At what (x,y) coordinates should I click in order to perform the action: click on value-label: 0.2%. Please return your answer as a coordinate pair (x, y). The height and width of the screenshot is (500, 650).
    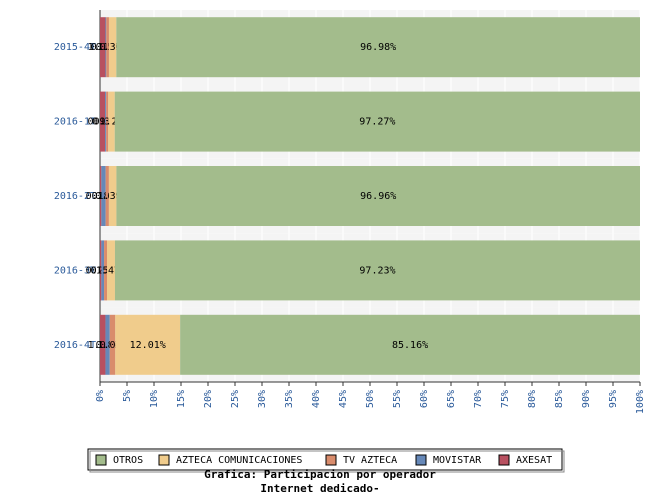
    Looking at the image, I should click on (106, 122).